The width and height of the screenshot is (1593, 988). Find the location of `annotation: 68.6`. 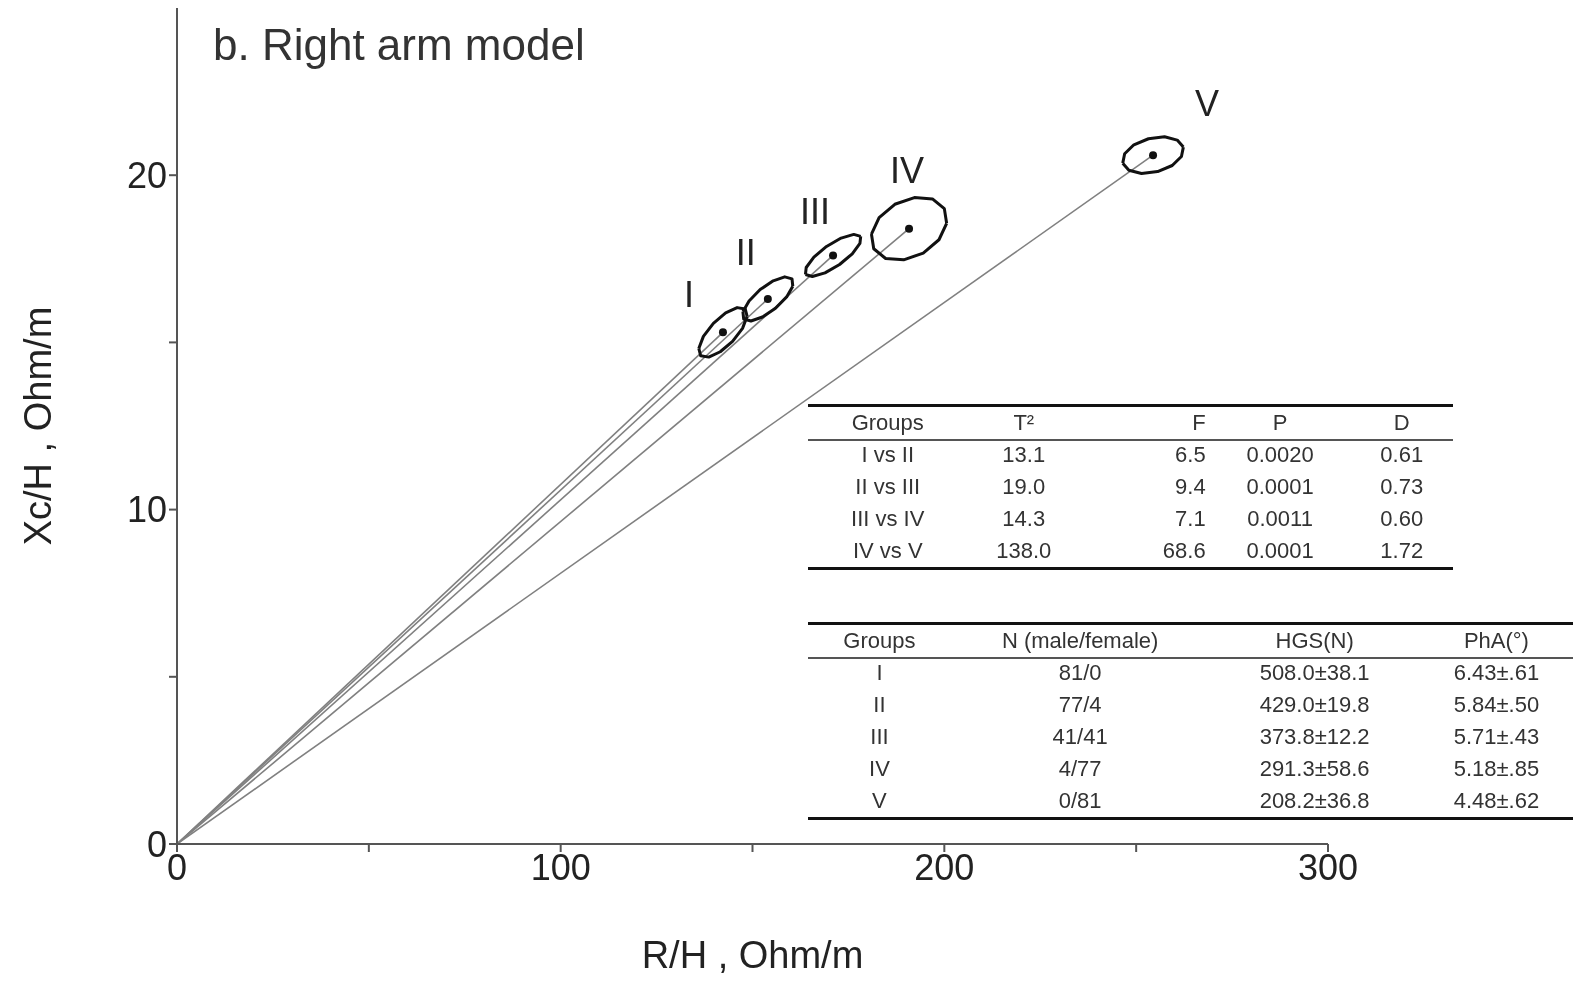

annotation: 68.6 is located at coordinates (1184, 551).